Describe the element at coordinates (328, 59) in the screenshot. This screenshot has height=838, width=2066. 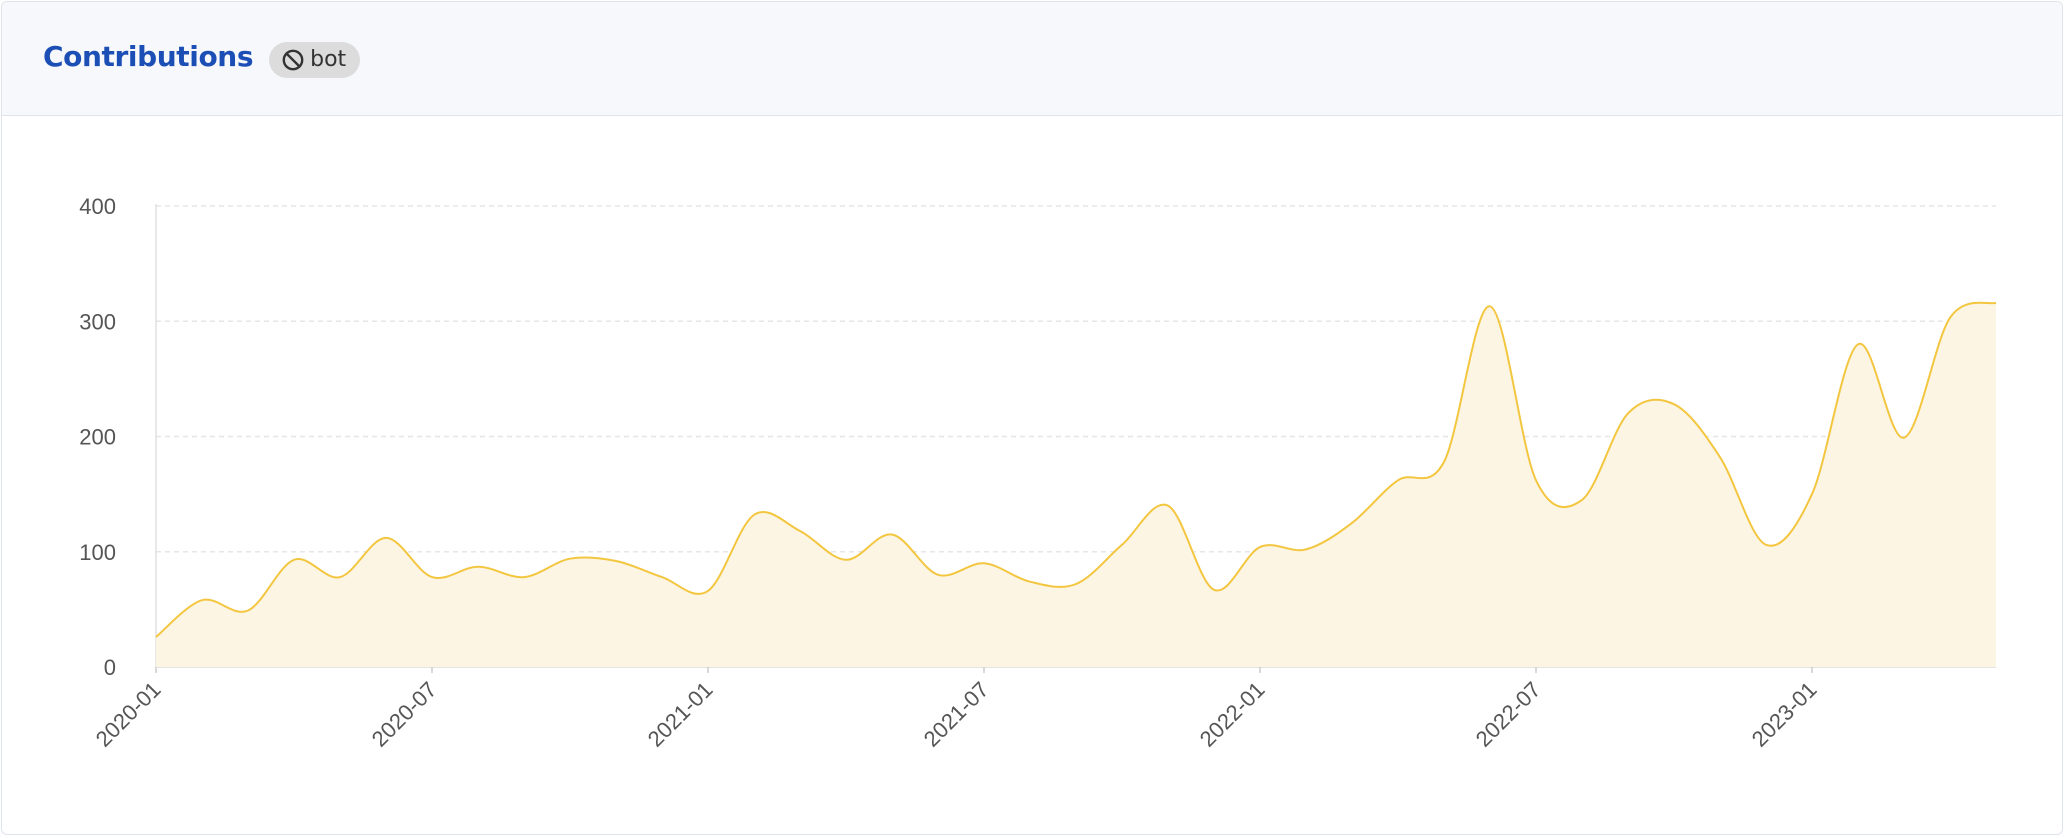
I see `bot-badge-label: bot` at that location.